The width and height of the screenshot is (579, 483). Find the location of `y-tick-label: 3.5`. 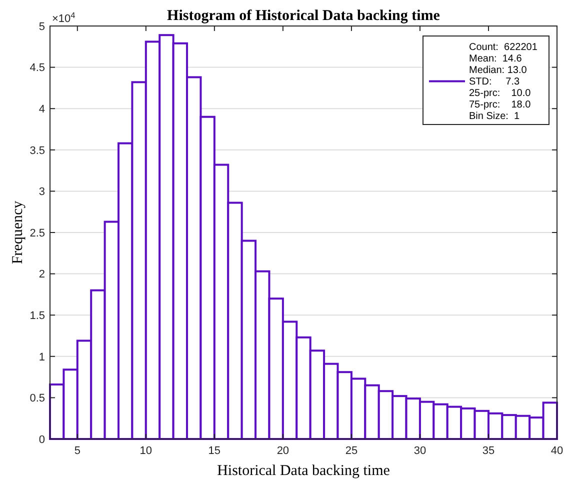

y-tick-label: 3.5 is located at coordinates (37, 150).